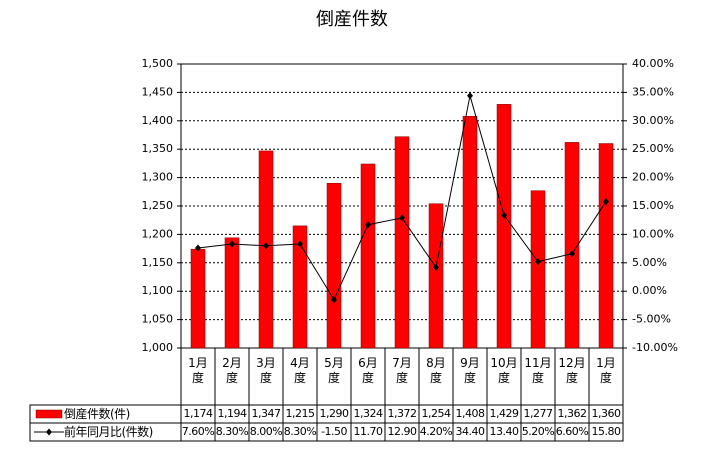  What do you see at coordinates (300, 413) in the screenshot?
I see `table-cell: 1,215` at bounding box center [300, 413].